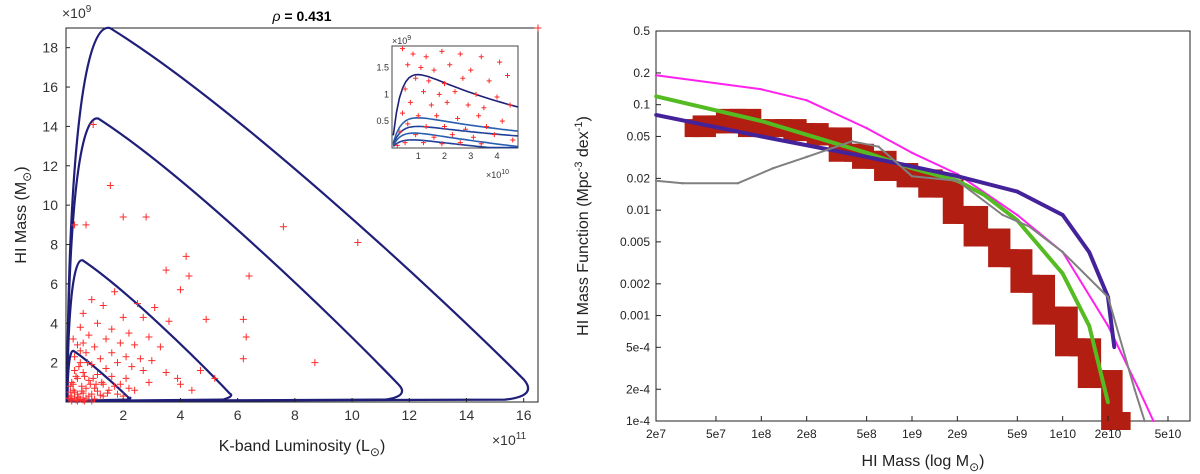 This screenshot has width=1200, height=474. Describe the element at coordinates (524, 415) in the screenshot. I see `x-tick-label: 16` at that location.